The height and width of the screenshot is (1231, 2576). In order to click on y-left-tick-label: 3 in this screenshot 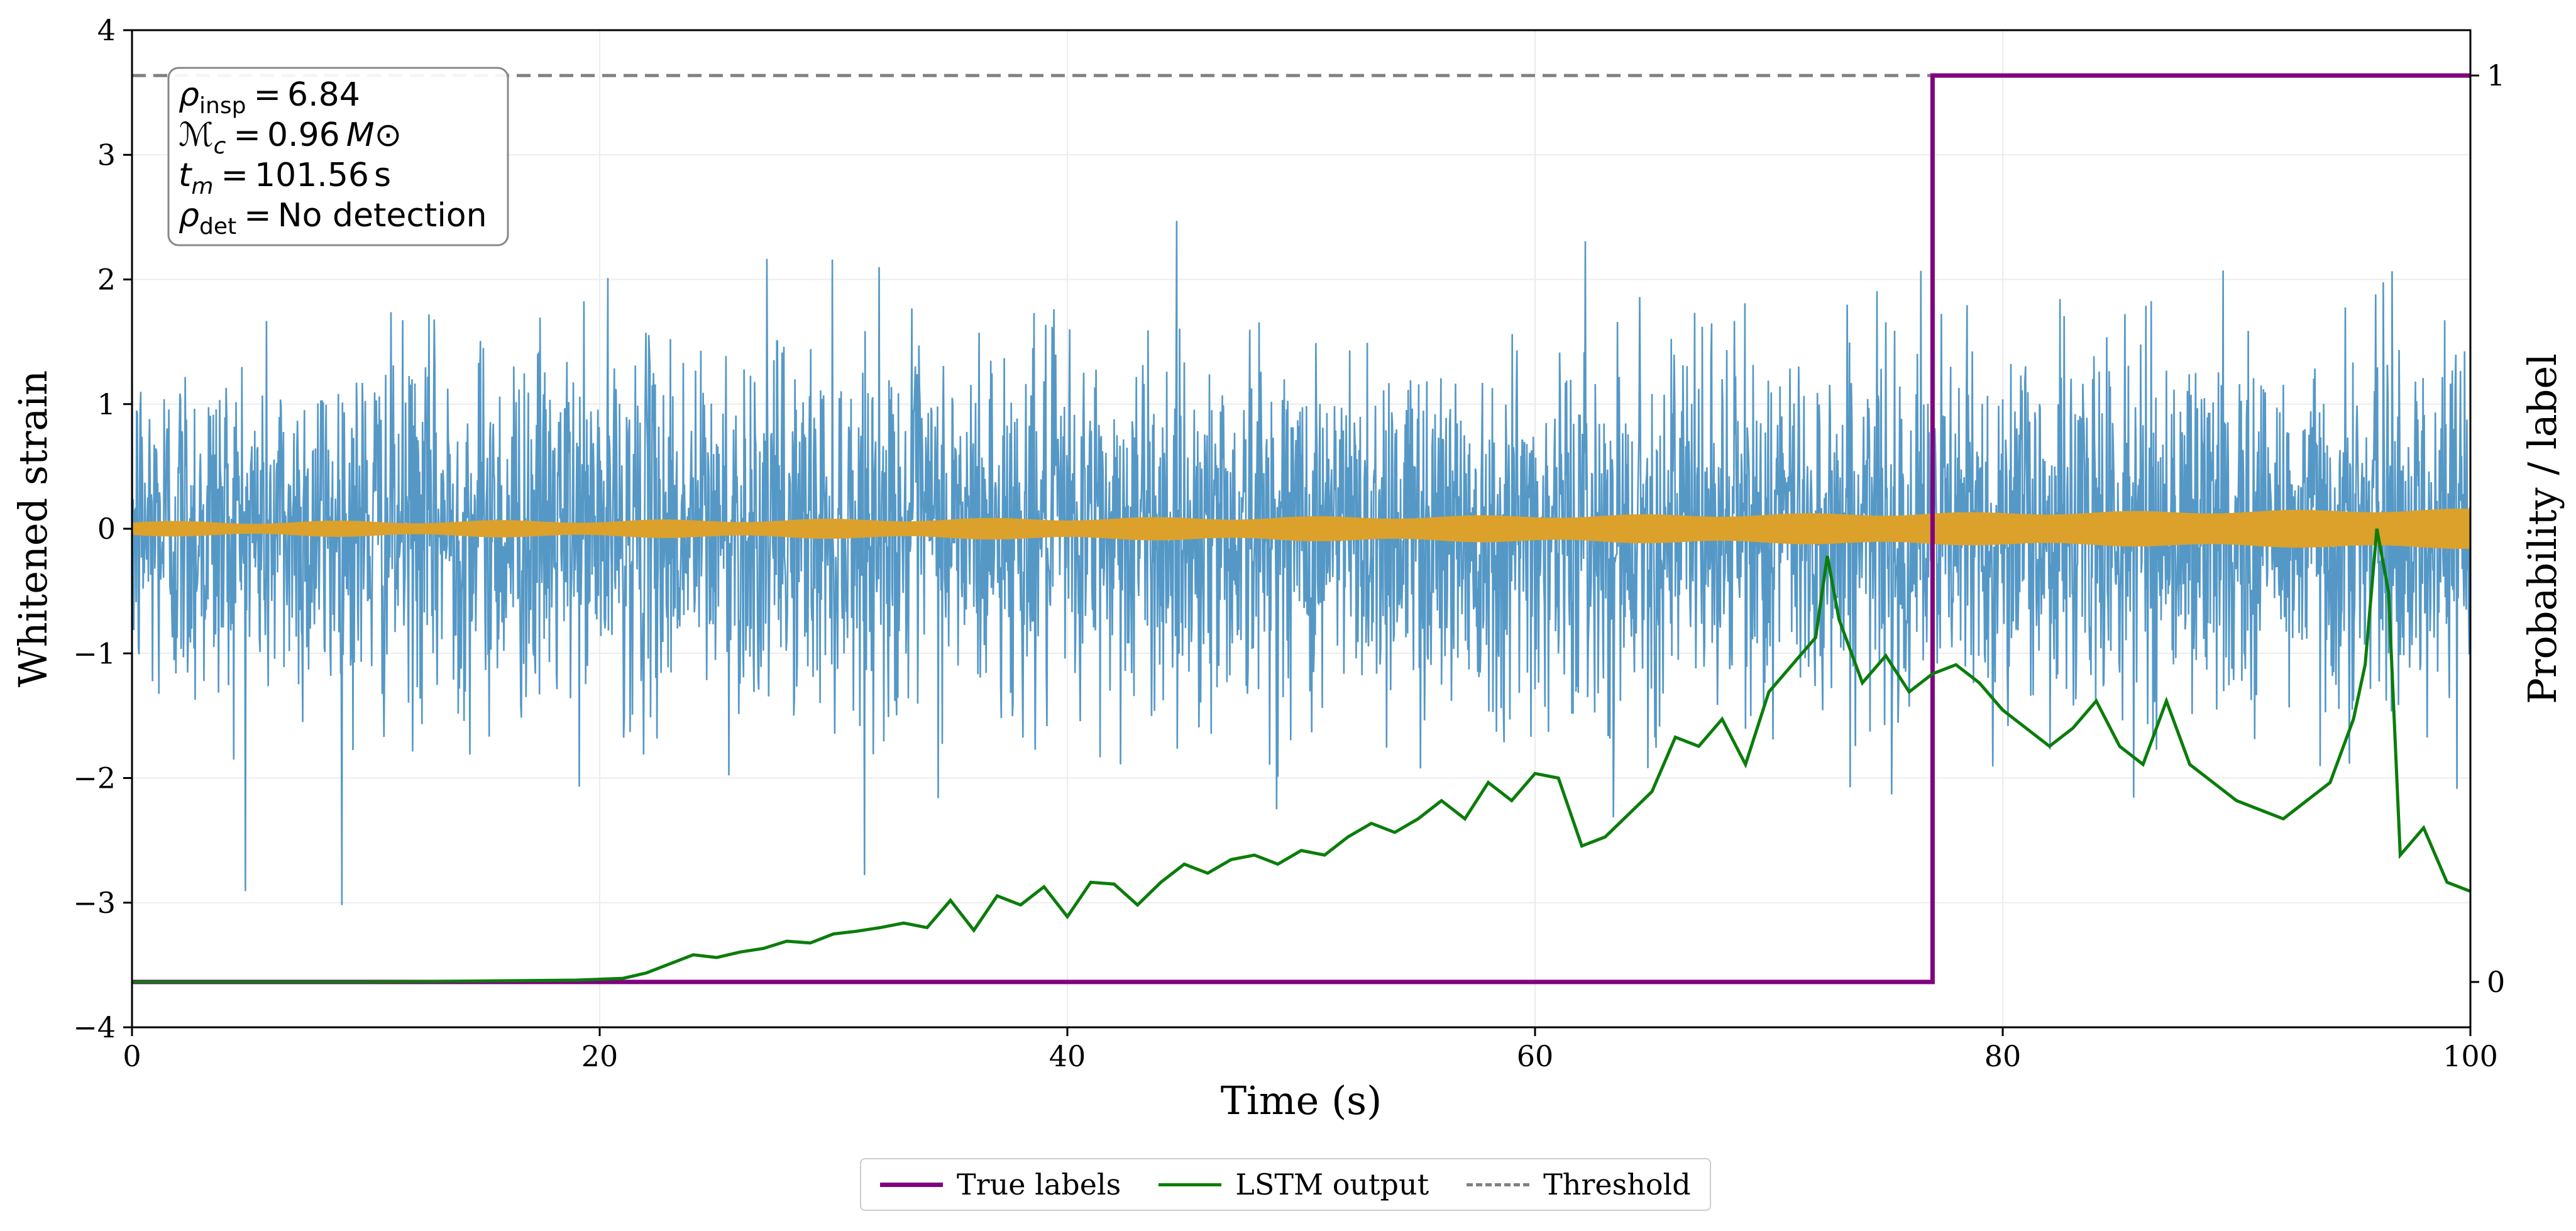, I will do `click(106, 155)`.